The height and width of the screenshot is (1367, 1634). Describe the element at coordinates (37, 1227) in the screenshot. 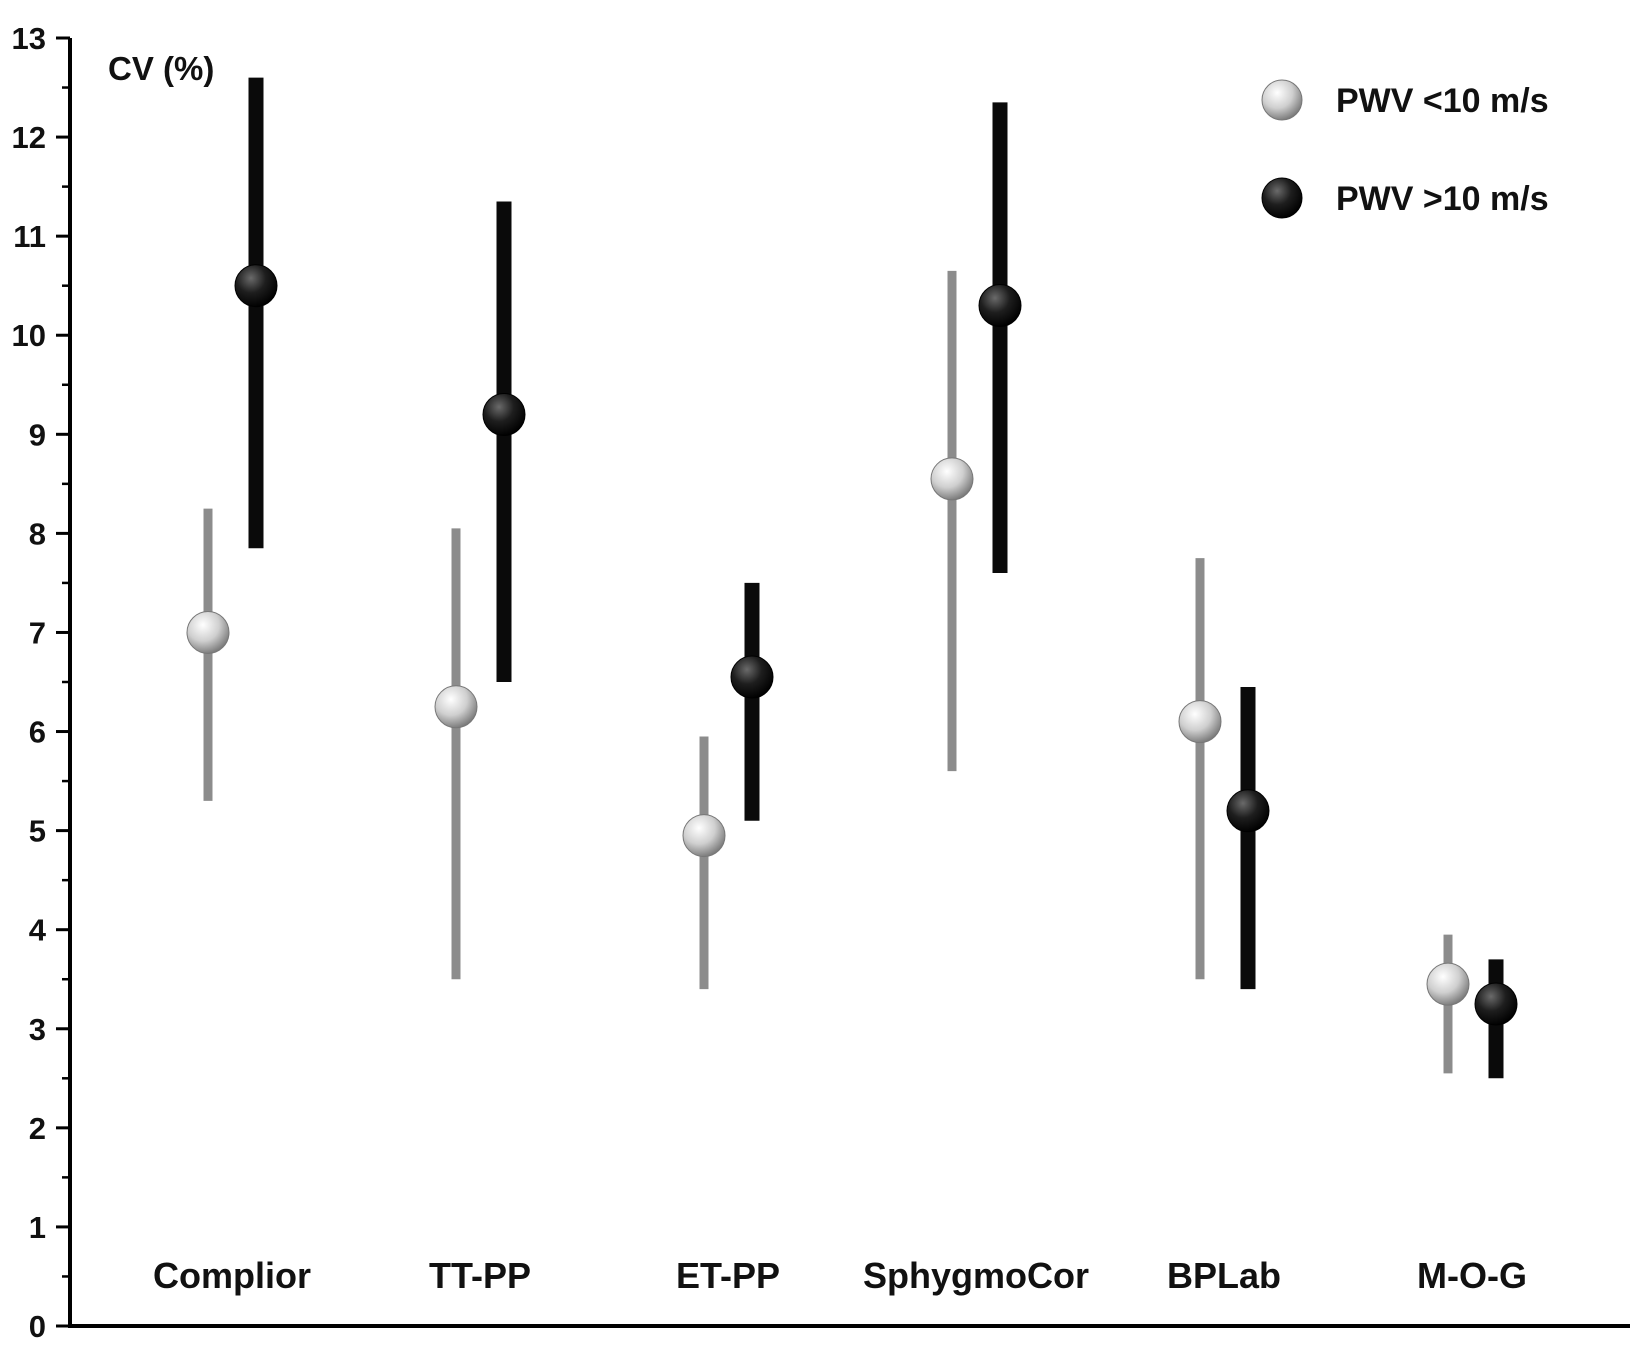

I see `y-tick-label: 1` at that location.